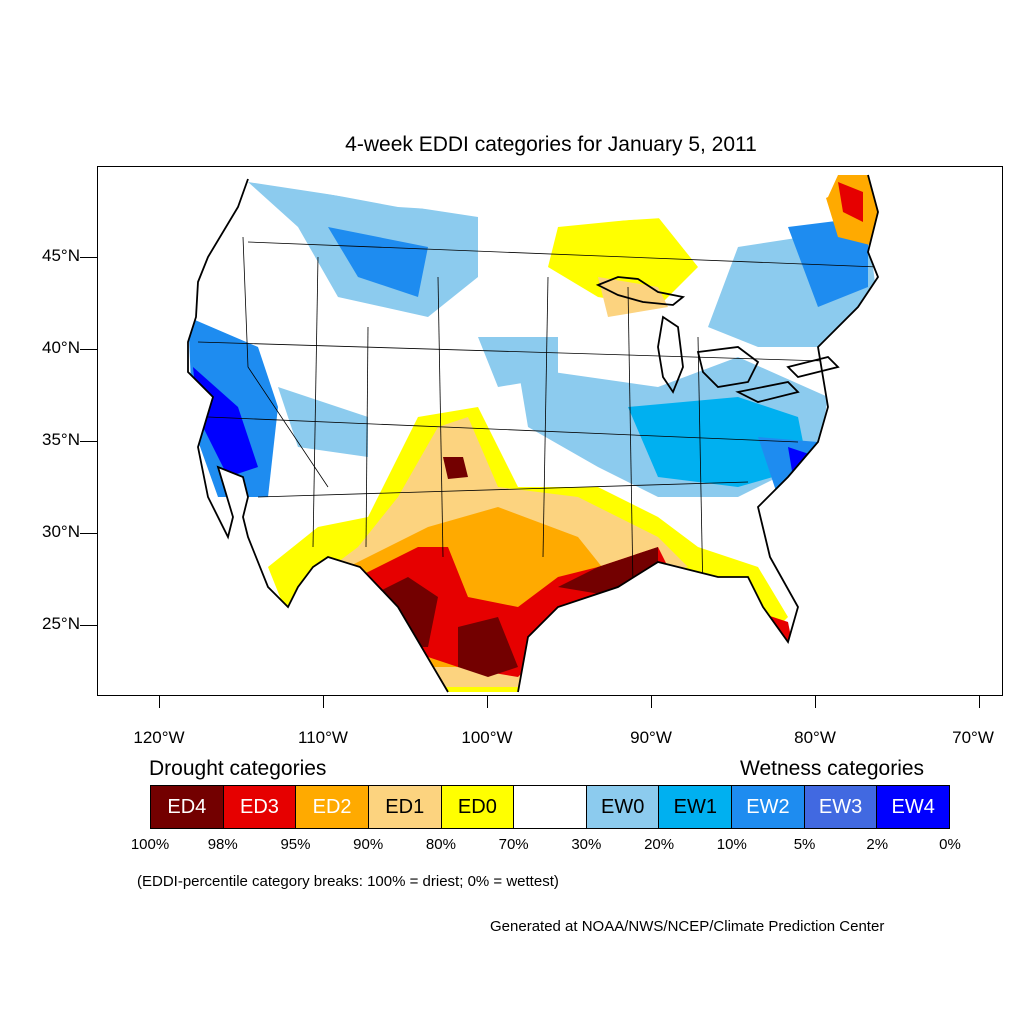  I want to click on lon-label: 100°W, so click(487, 737).